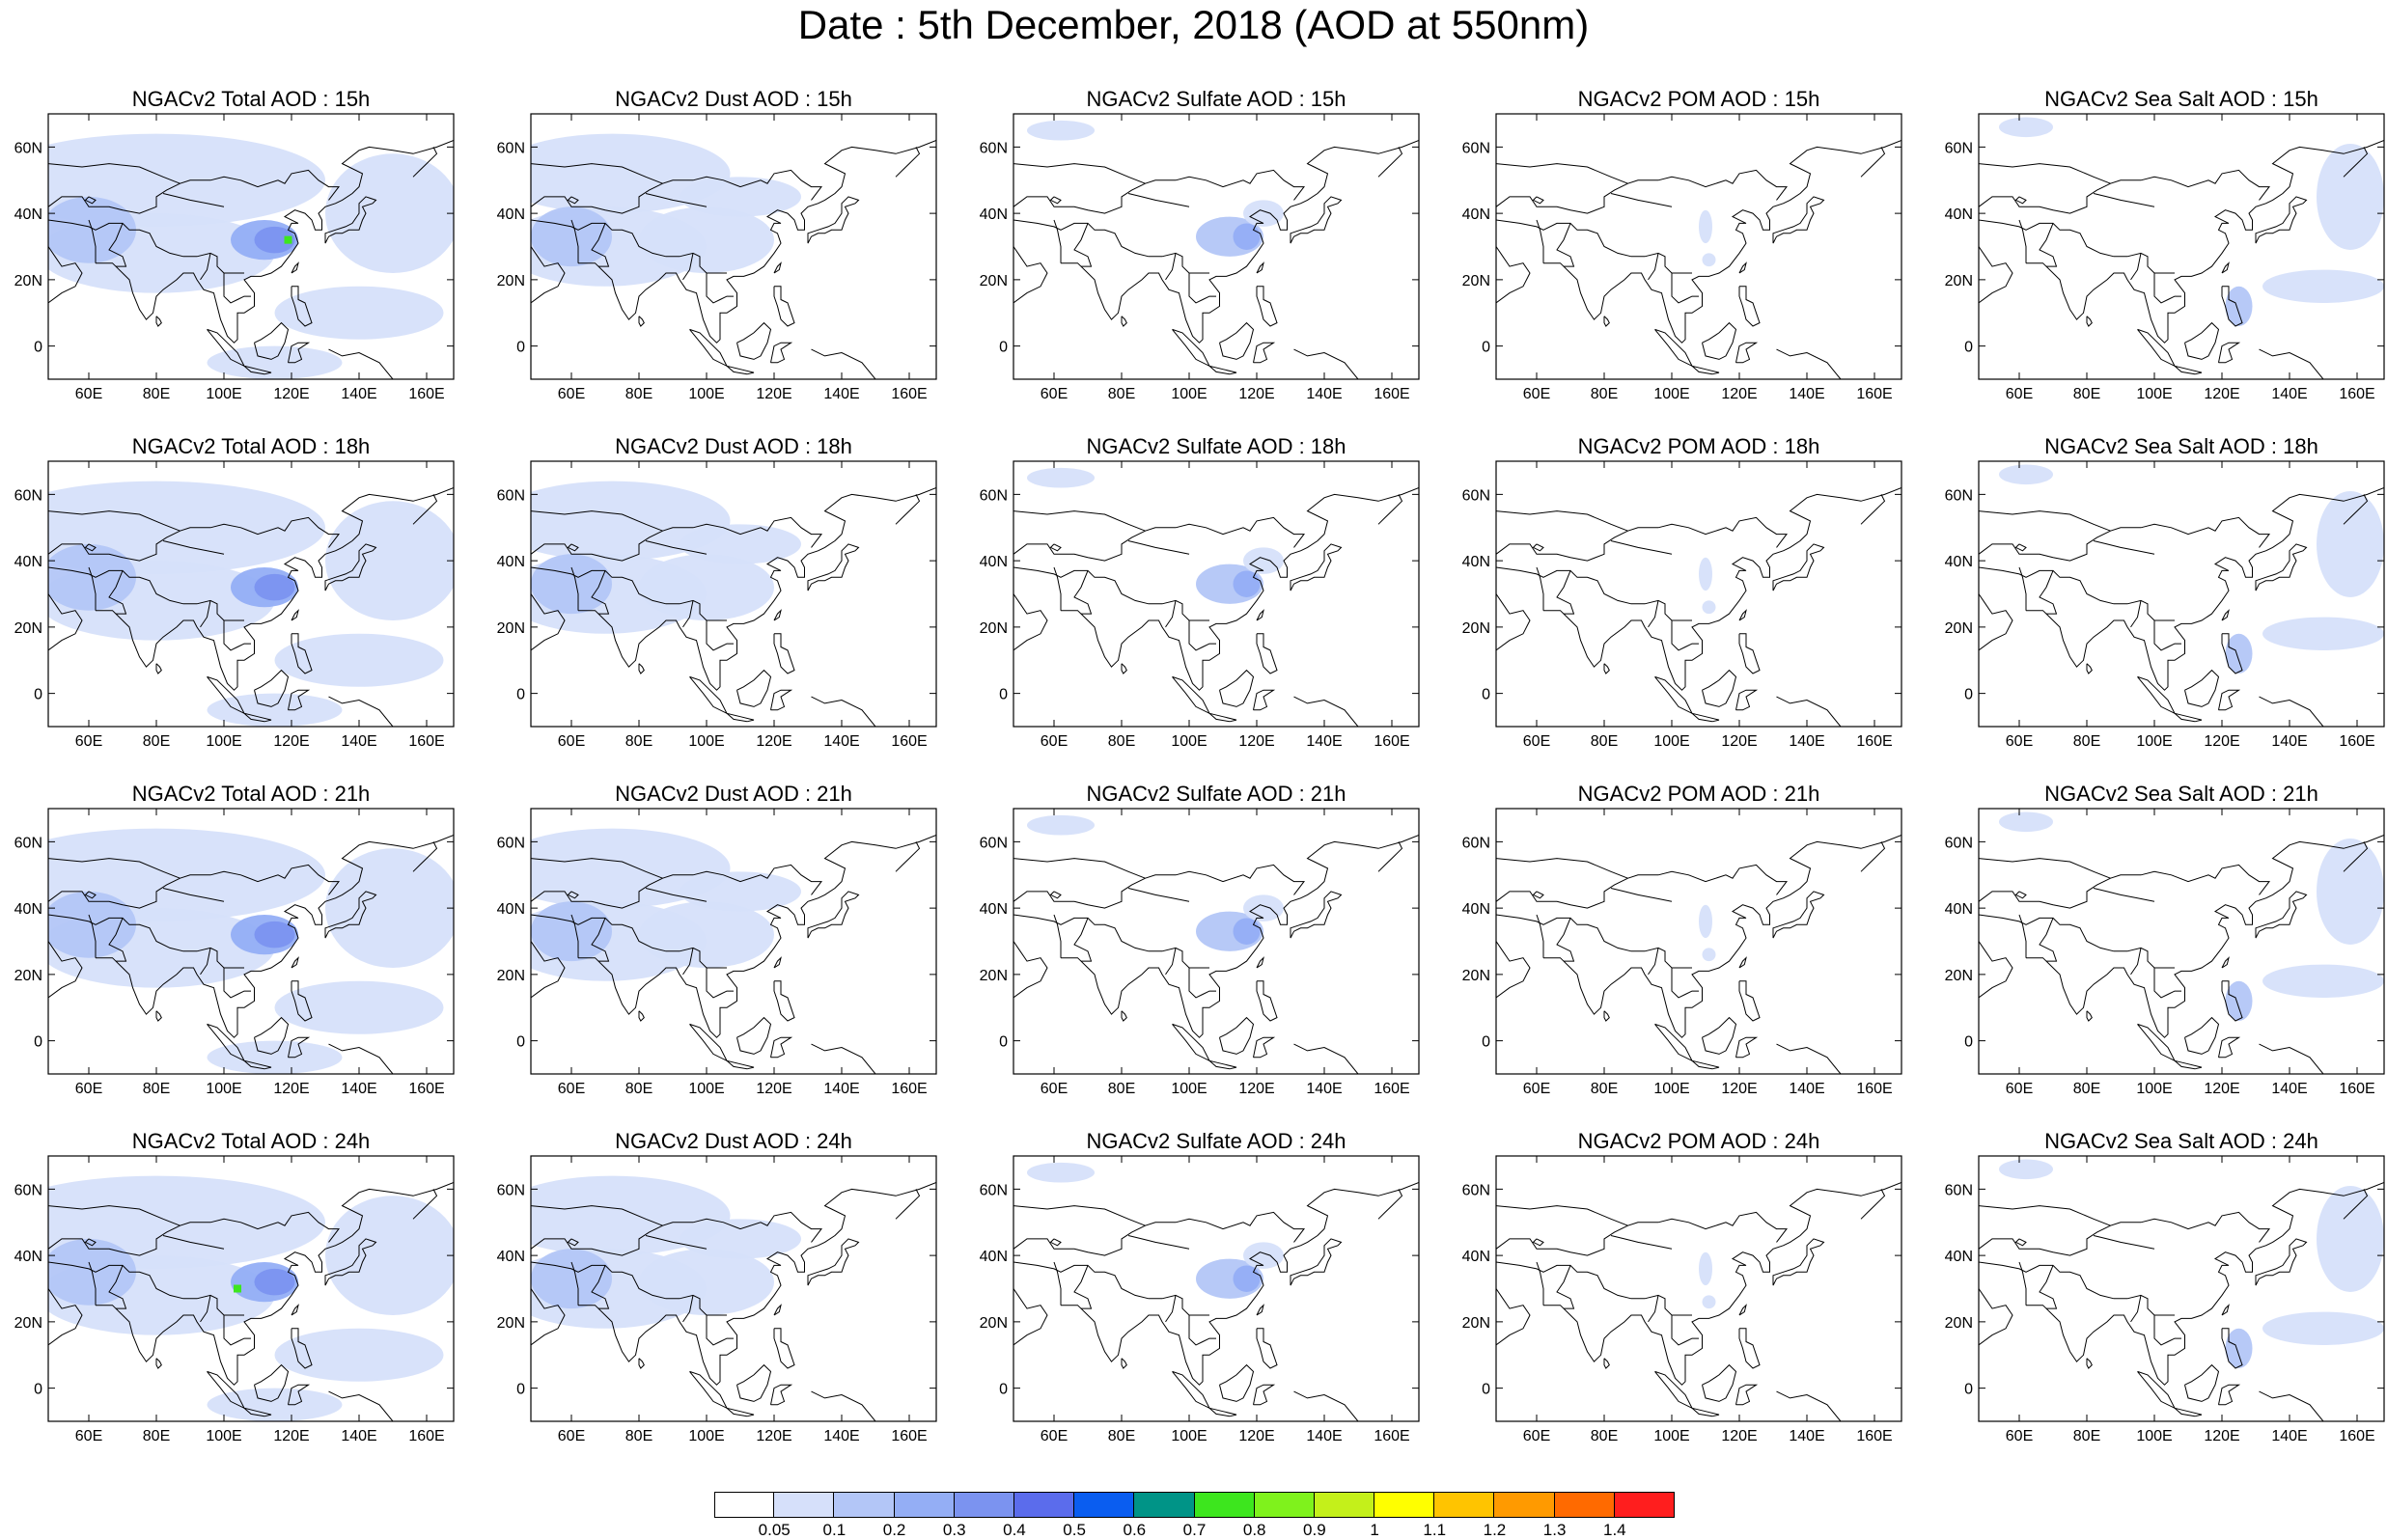 The height and width of the screenshot is (1540, 2387). I want to click on lat-tick-label: 60N, so click(1959, 495).